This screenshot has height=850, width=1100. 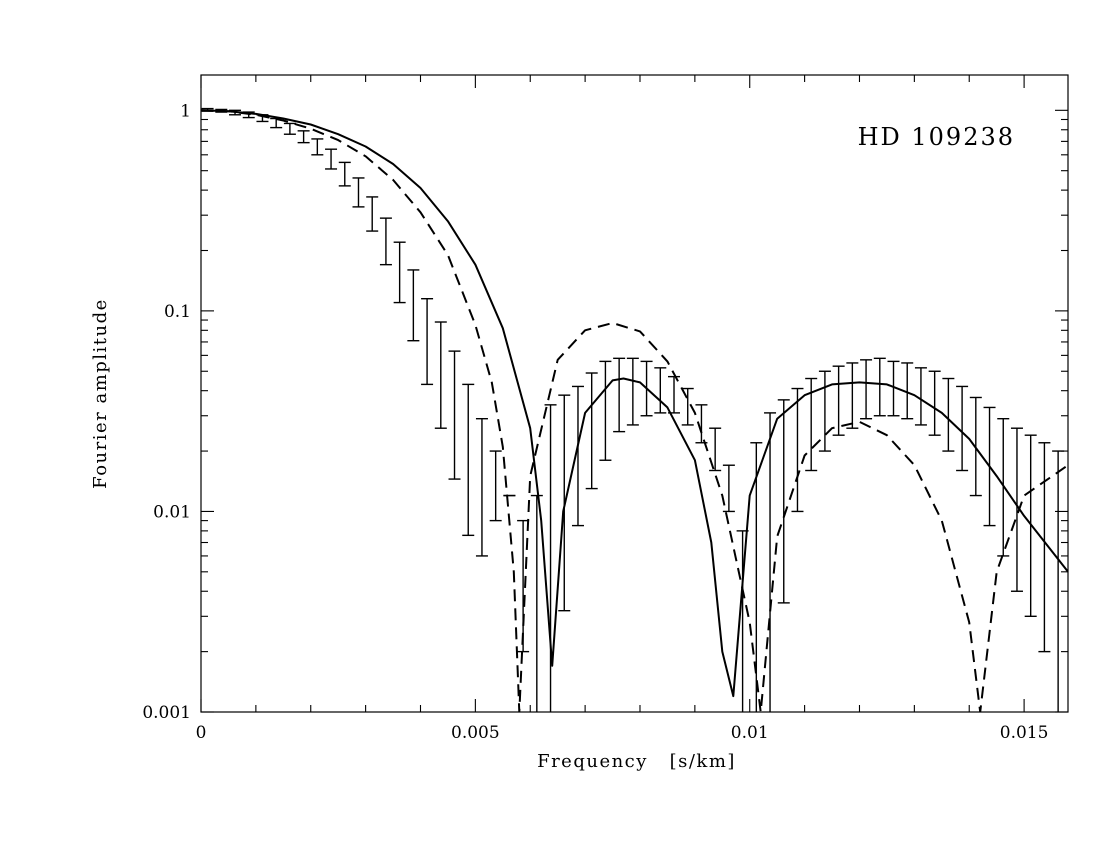 What do you see at coordinates (201, 733) in the screenshot?
I see `x-tick-label: 0` at bounding box center [201, 733].